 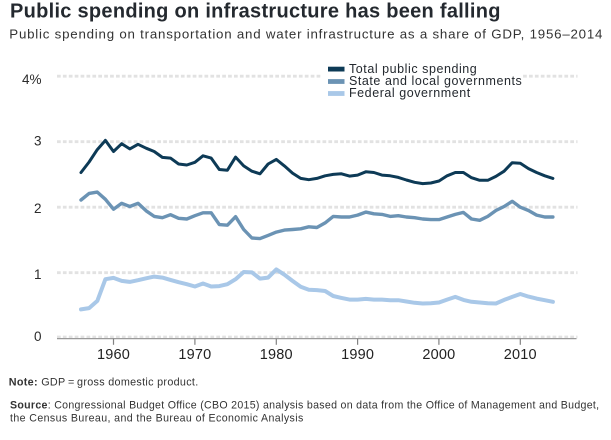 I want to click on svg-text: State and local governments, so click(x=435, y=81).